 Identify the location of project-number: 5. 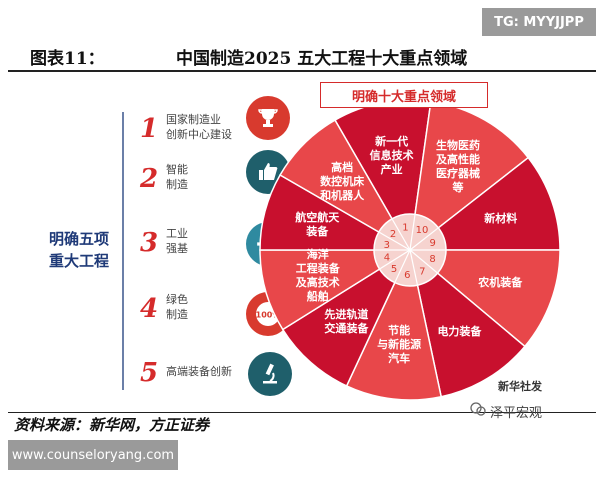
(149, 373).